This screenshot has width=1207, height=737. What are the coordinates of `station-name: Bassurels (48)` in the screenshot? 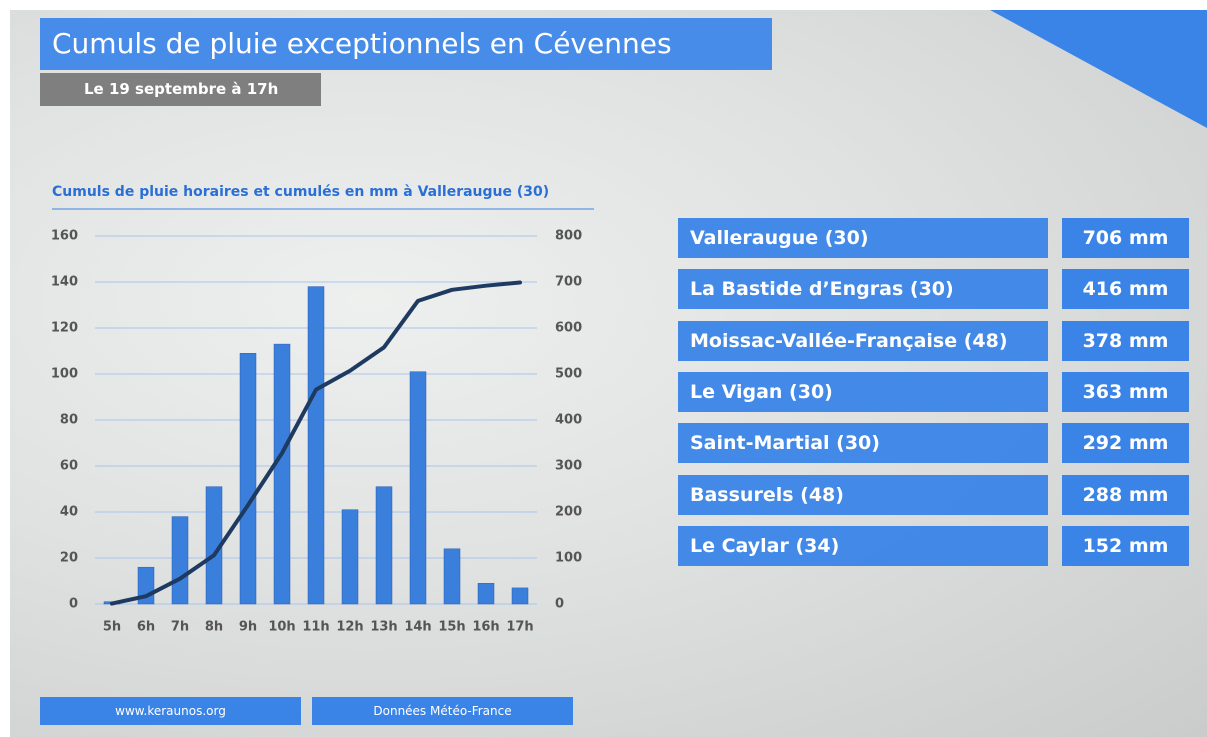 It's located at (863, 494).